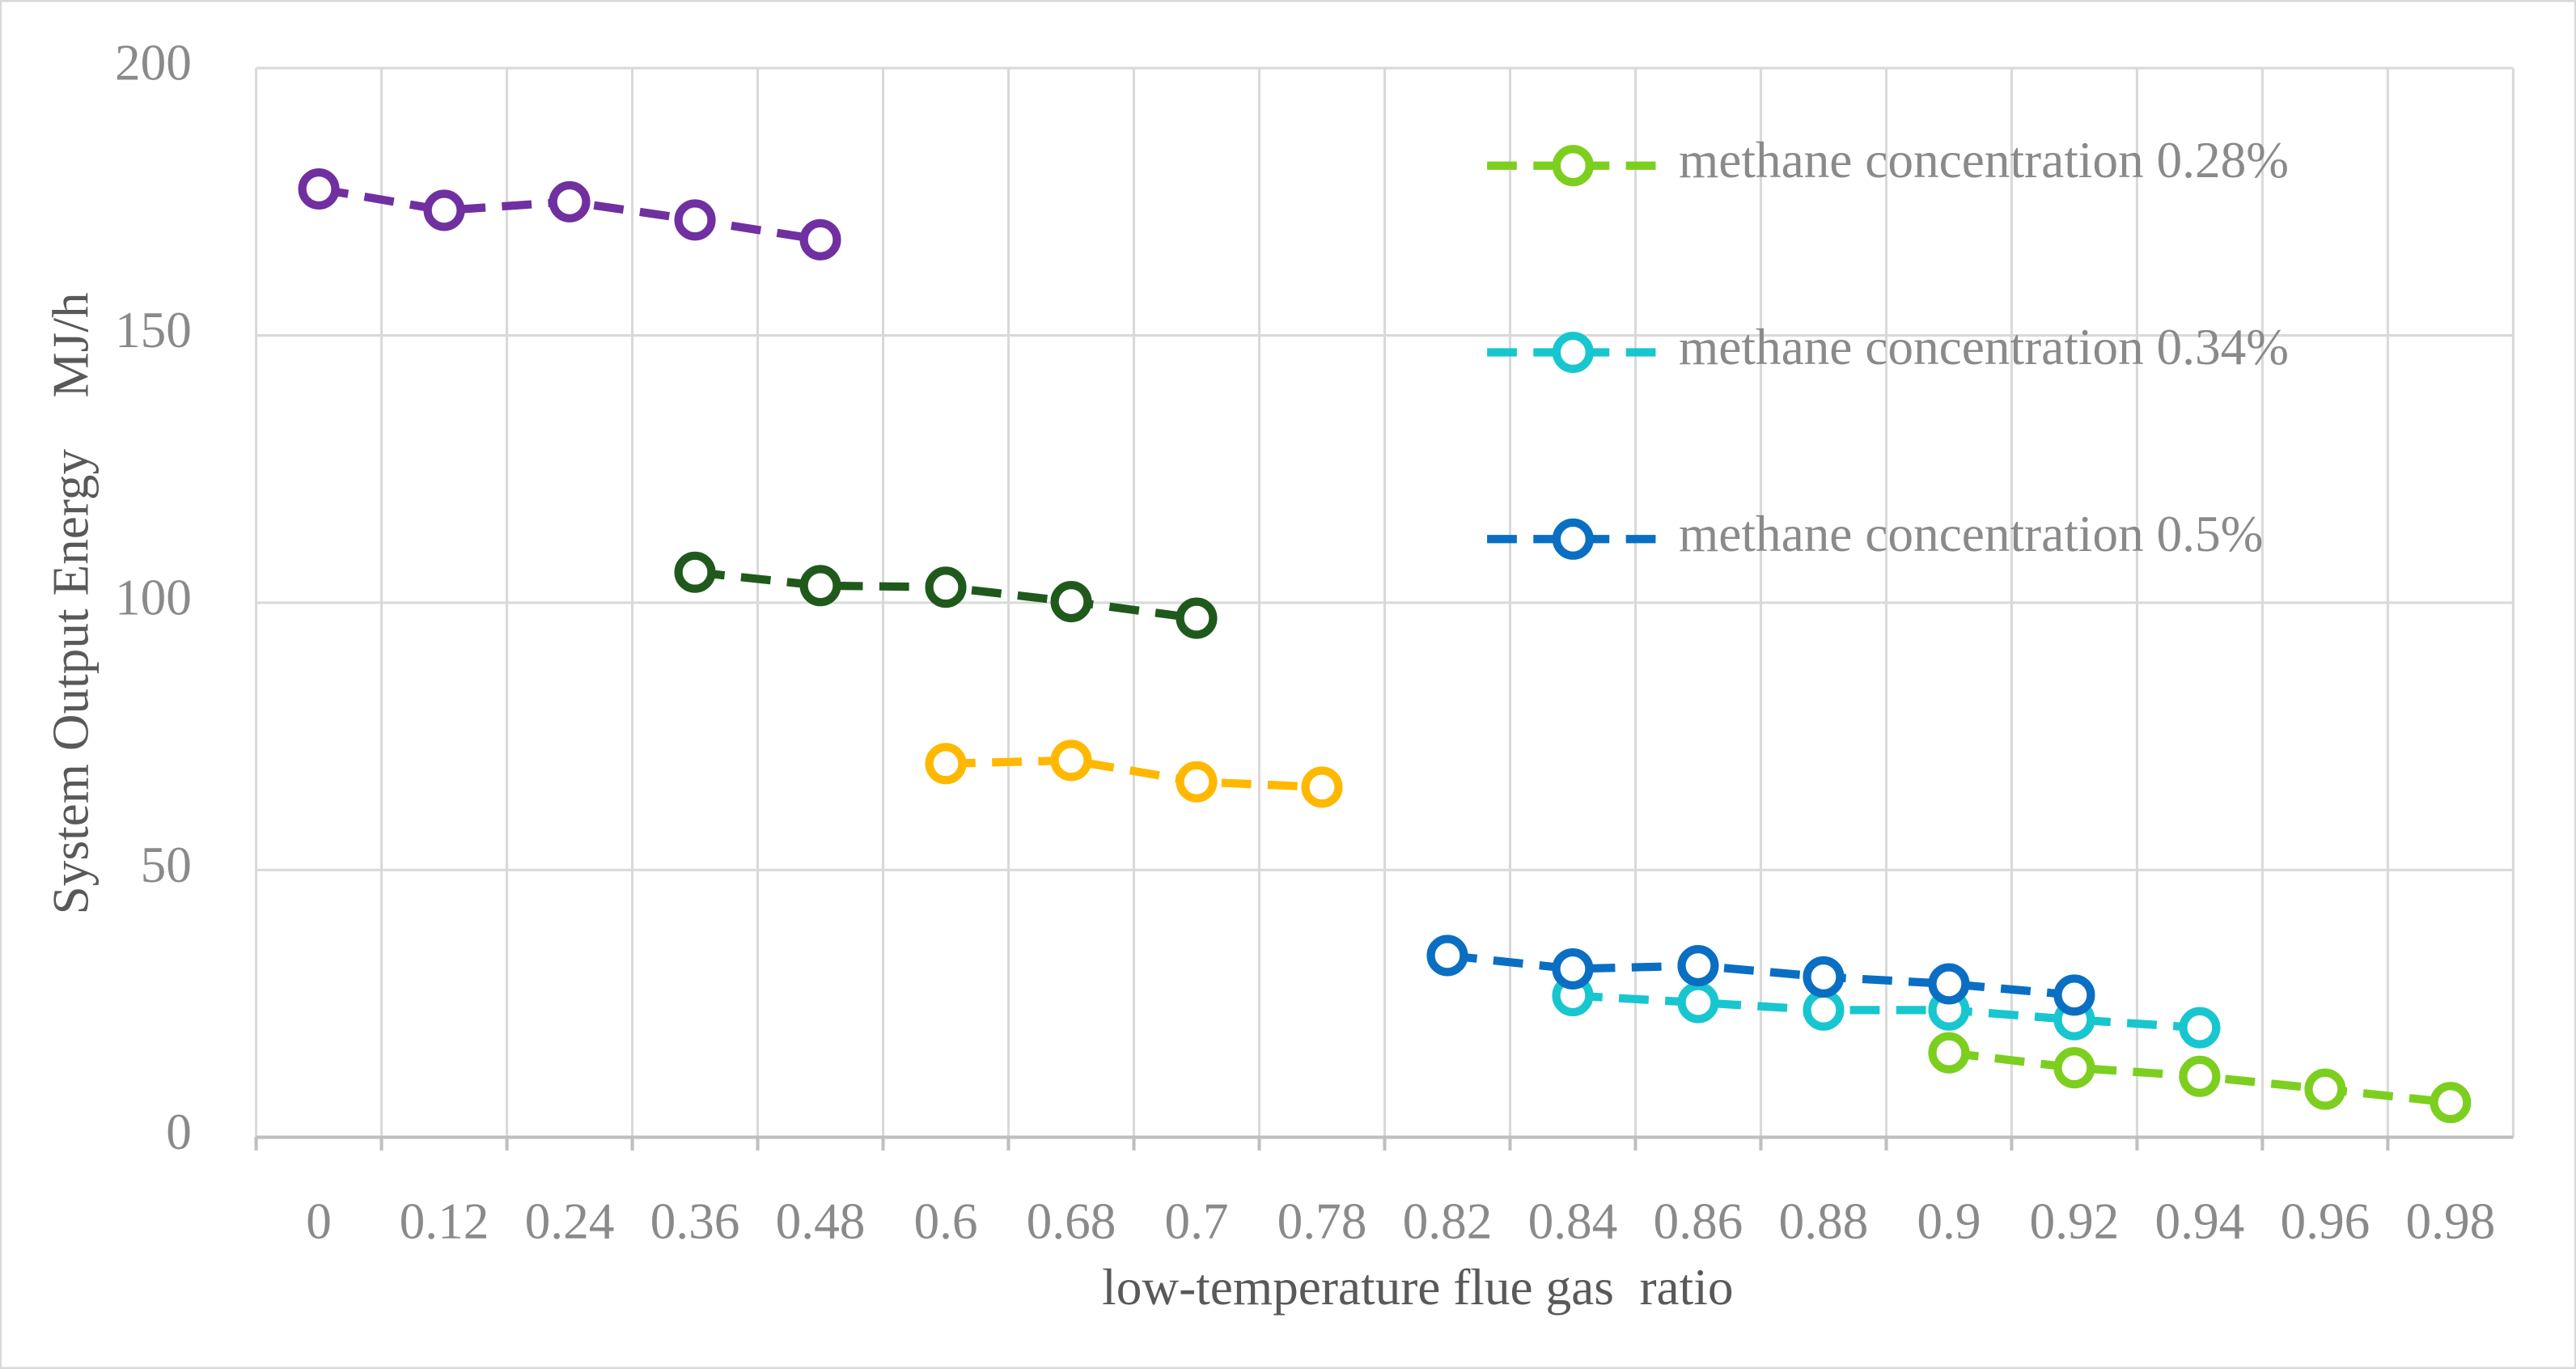 The image size is (2576, 1369). I want to click on x-tick-label: 0.86, so click(1698, 1221).